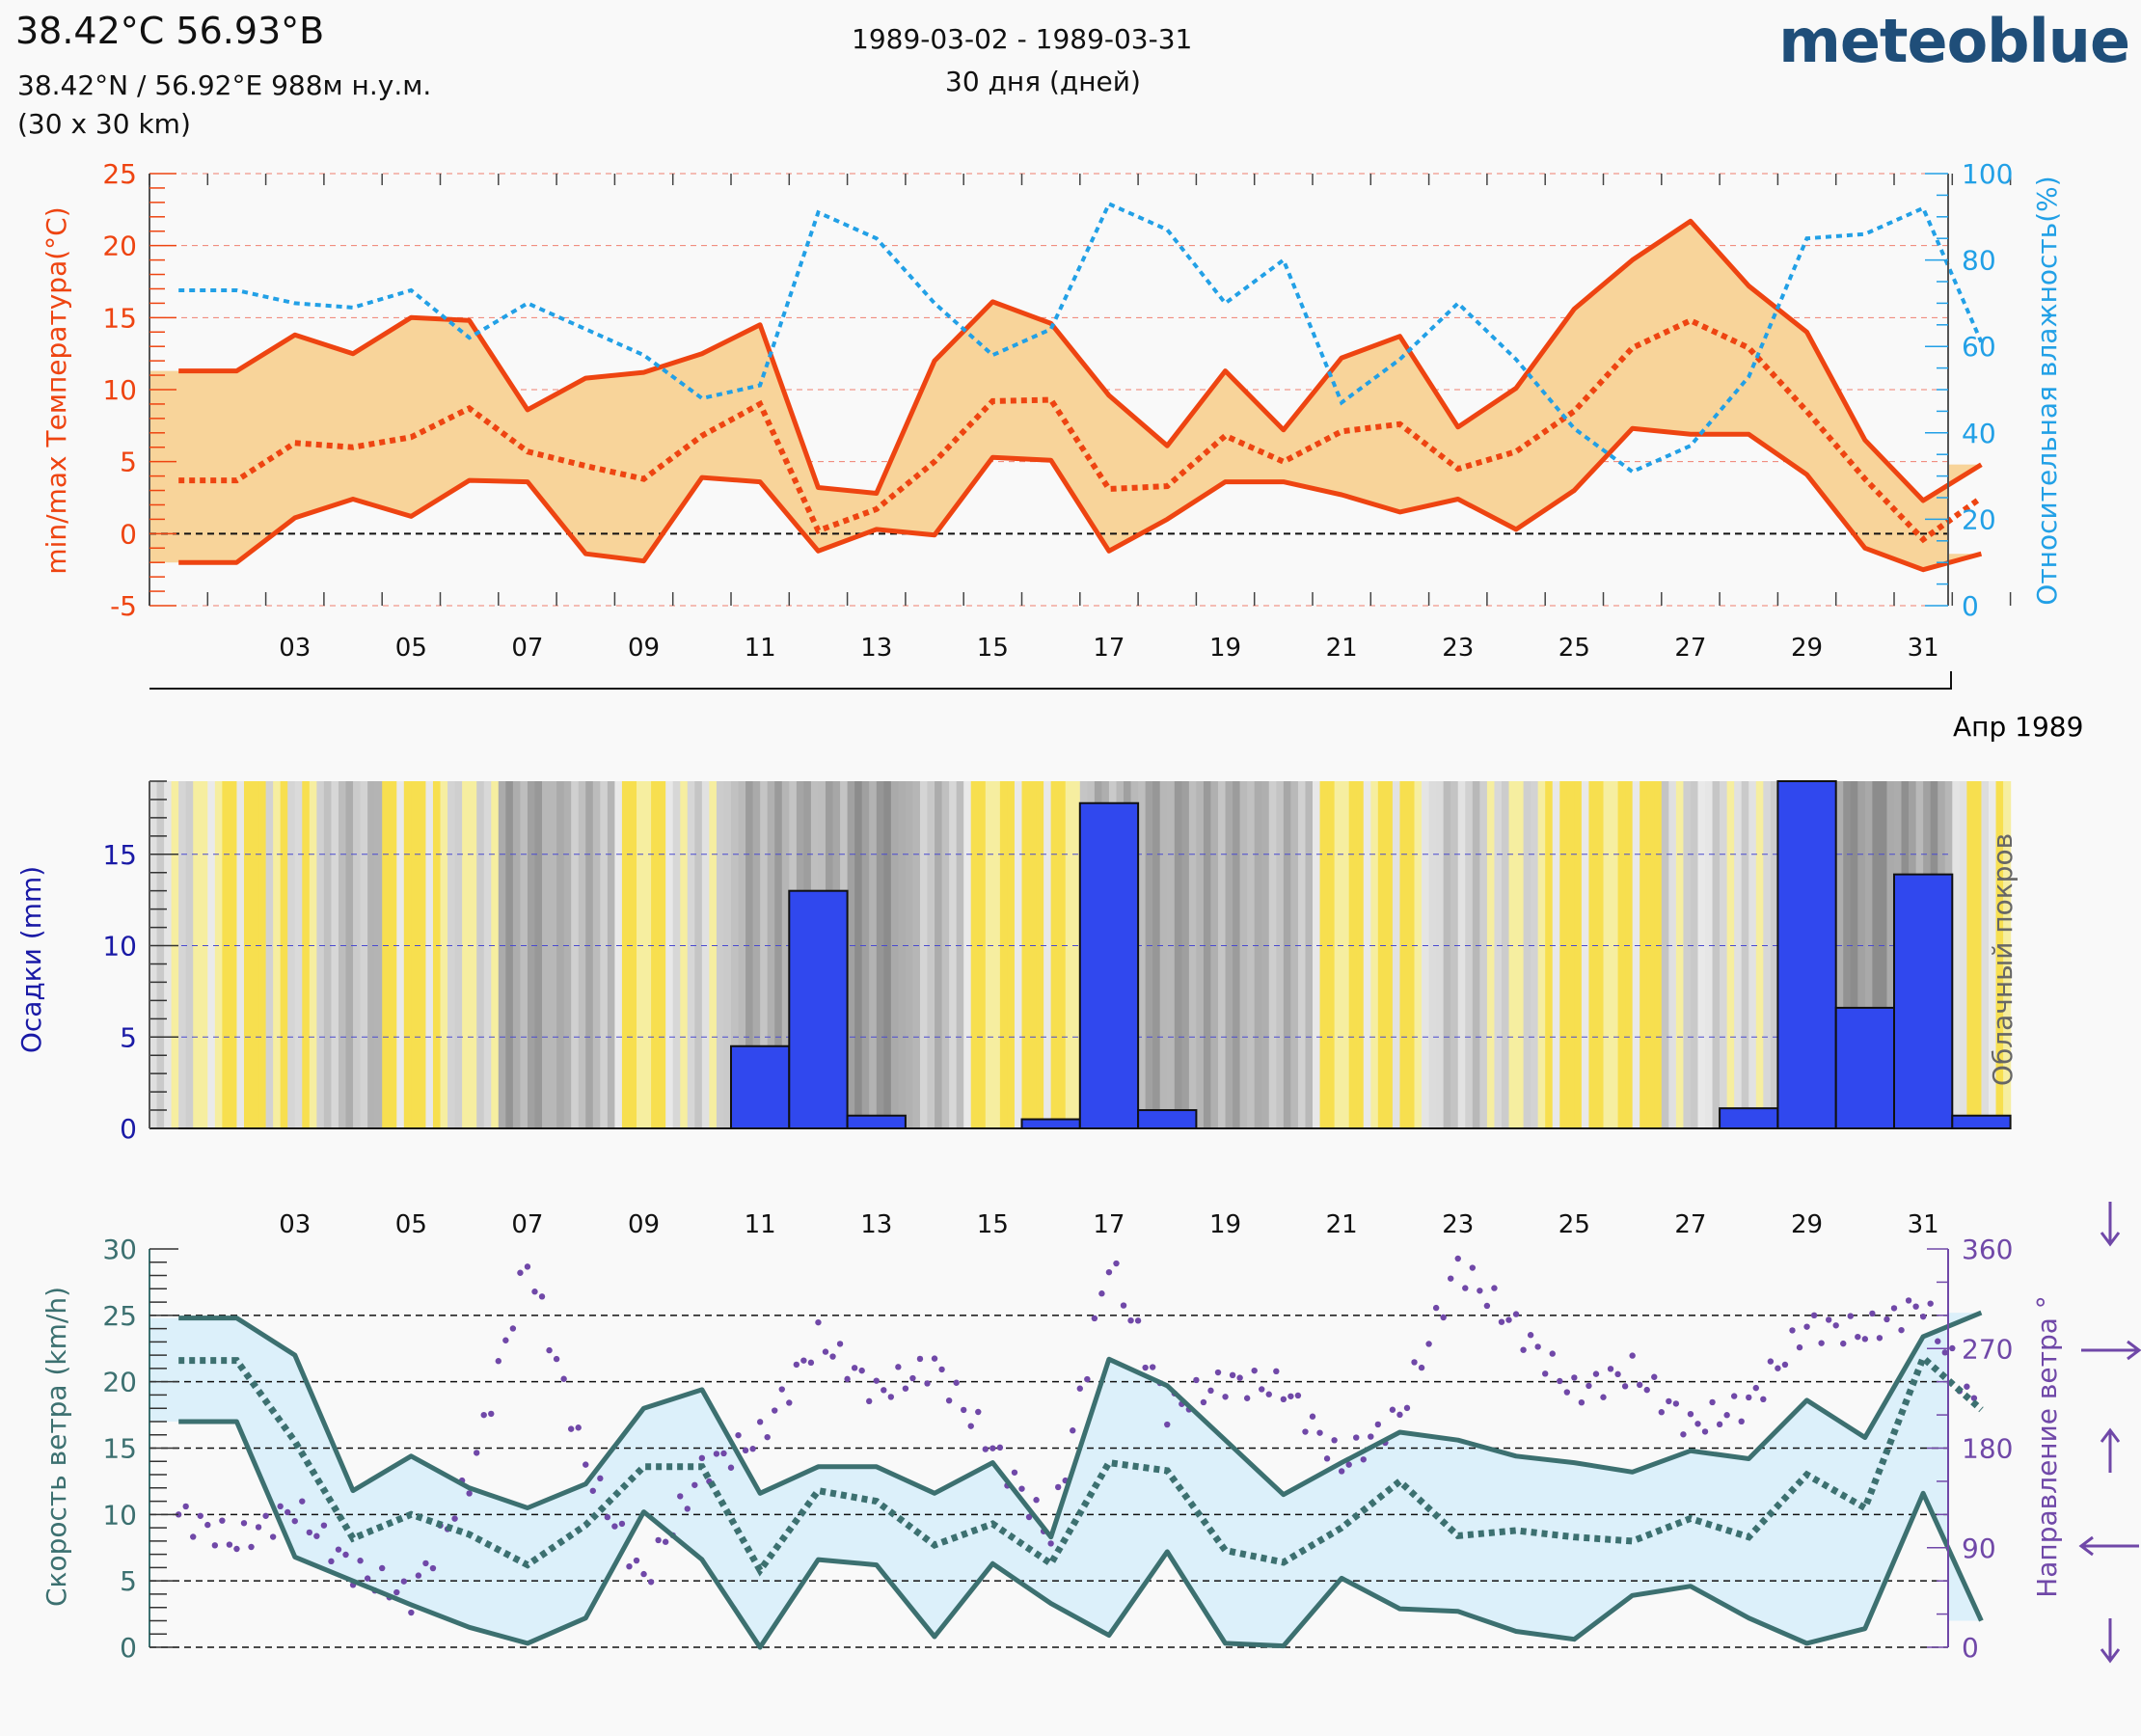 The height and width of the screenshot is (1736, 2141). I want to click on precip-tick-label: 5, so click(129, 1037).